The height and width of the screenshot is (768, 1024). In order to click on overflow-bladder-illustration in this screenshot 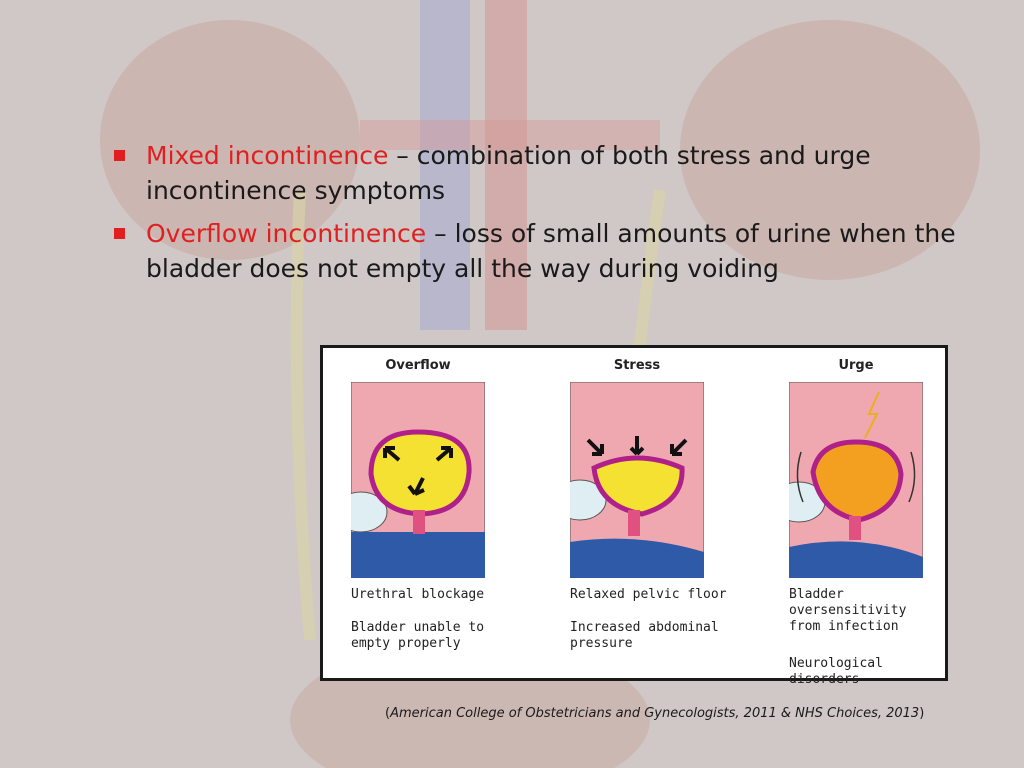, I will do `click(418, 480)`.